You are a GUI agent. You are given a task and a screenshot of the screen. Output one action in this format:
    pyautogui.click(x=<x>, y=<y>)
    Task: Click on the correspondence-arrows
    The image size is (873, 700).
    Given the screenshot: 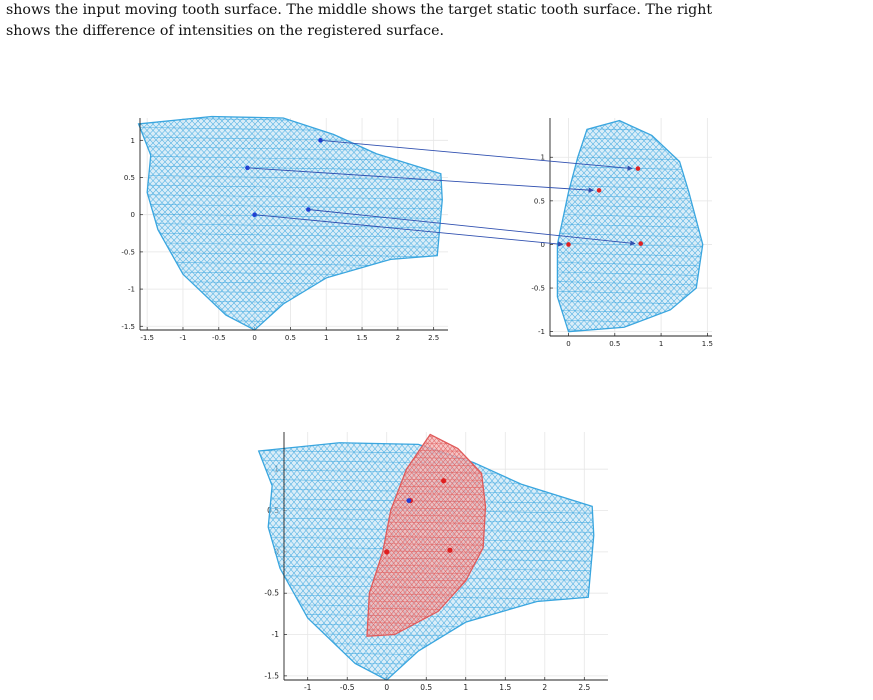 What is the action you would take?
    pyautogui.click(x=441, y=193)
    